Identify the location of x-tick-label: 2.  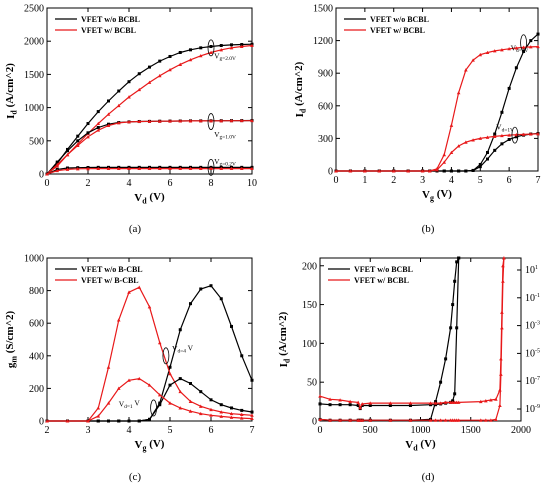
(88, 183).